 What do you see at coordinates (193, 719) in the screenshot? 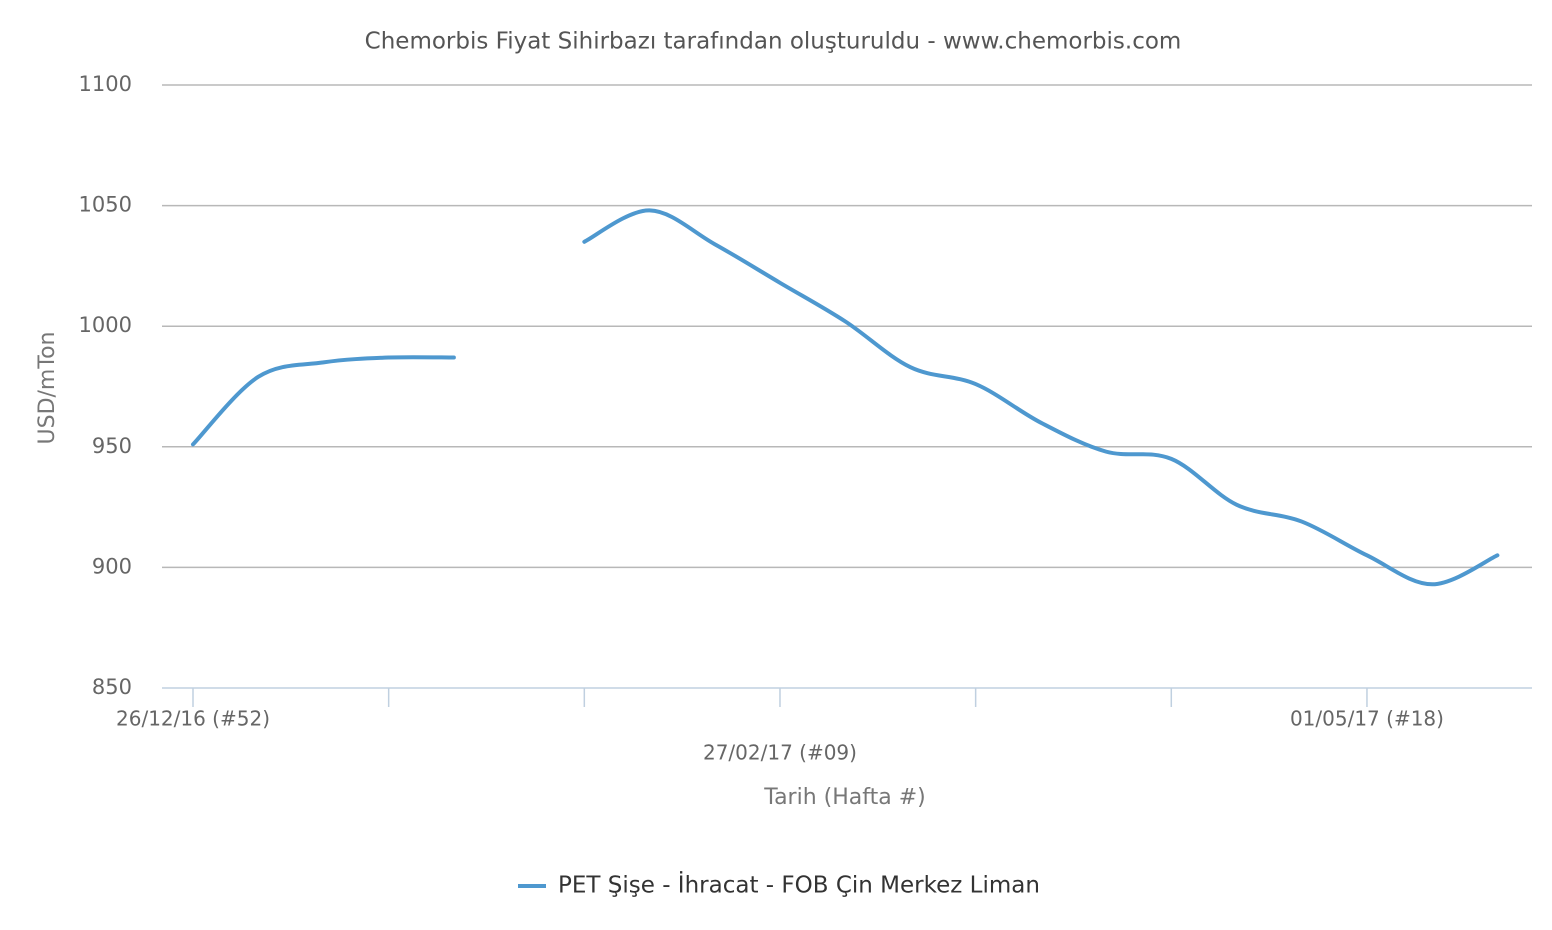
I see `x-tick-label: 26/12/16 (#52)` at bounding box center [193, 719].